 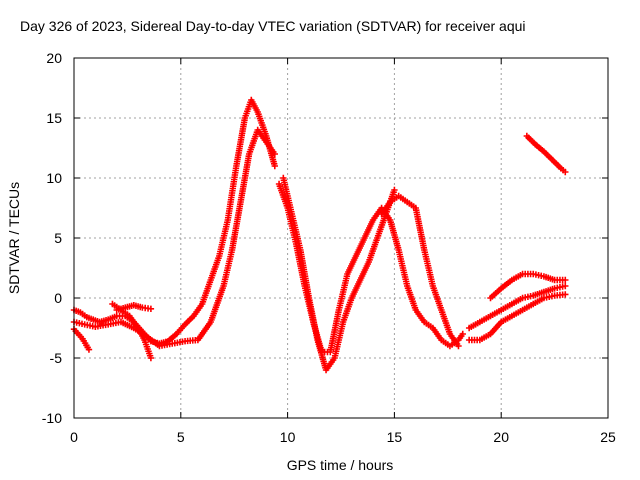 I want to click on x-tick-label: 20, so click(x=501, y=437).